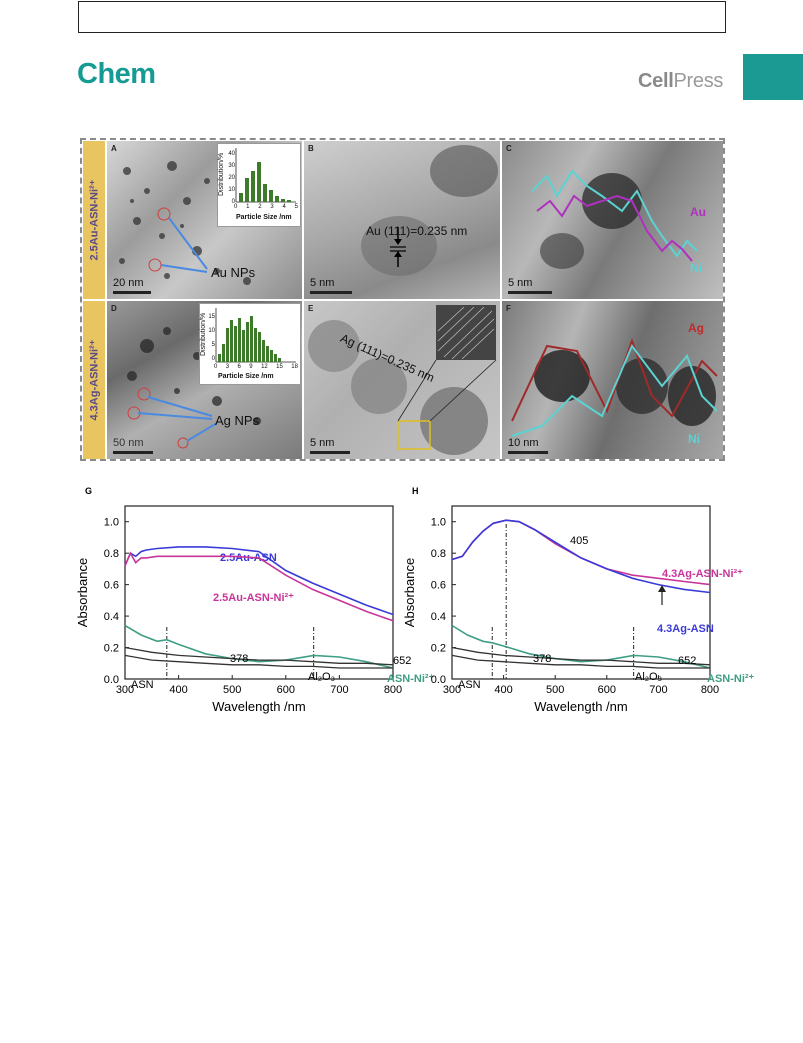  I want to click on panel-a-histogram, so click(265, 175).